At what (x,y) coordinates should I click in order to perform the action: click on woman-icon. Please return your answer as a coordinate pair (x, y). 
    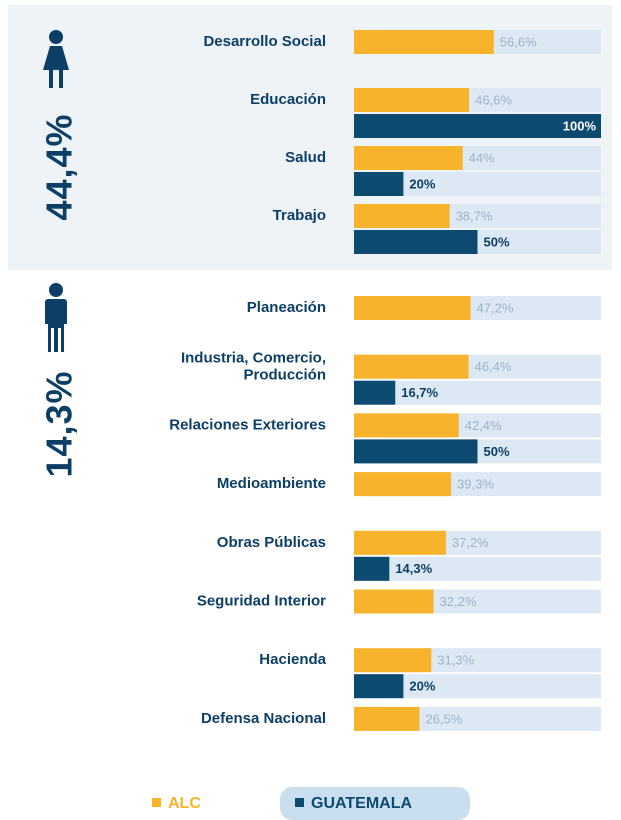
    Looking at the image, I should click on (56, 59).